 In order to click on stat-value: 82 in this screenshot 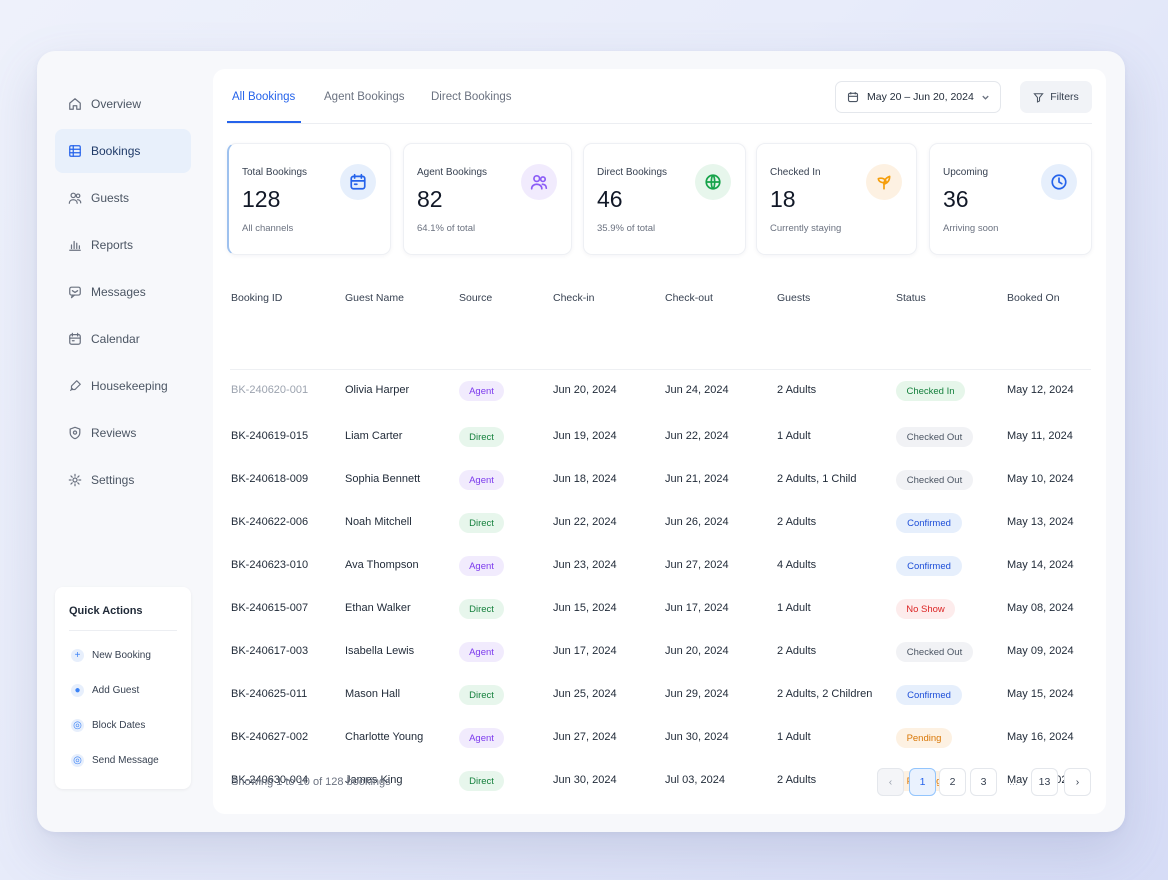, I will do `click(430, 199)`.